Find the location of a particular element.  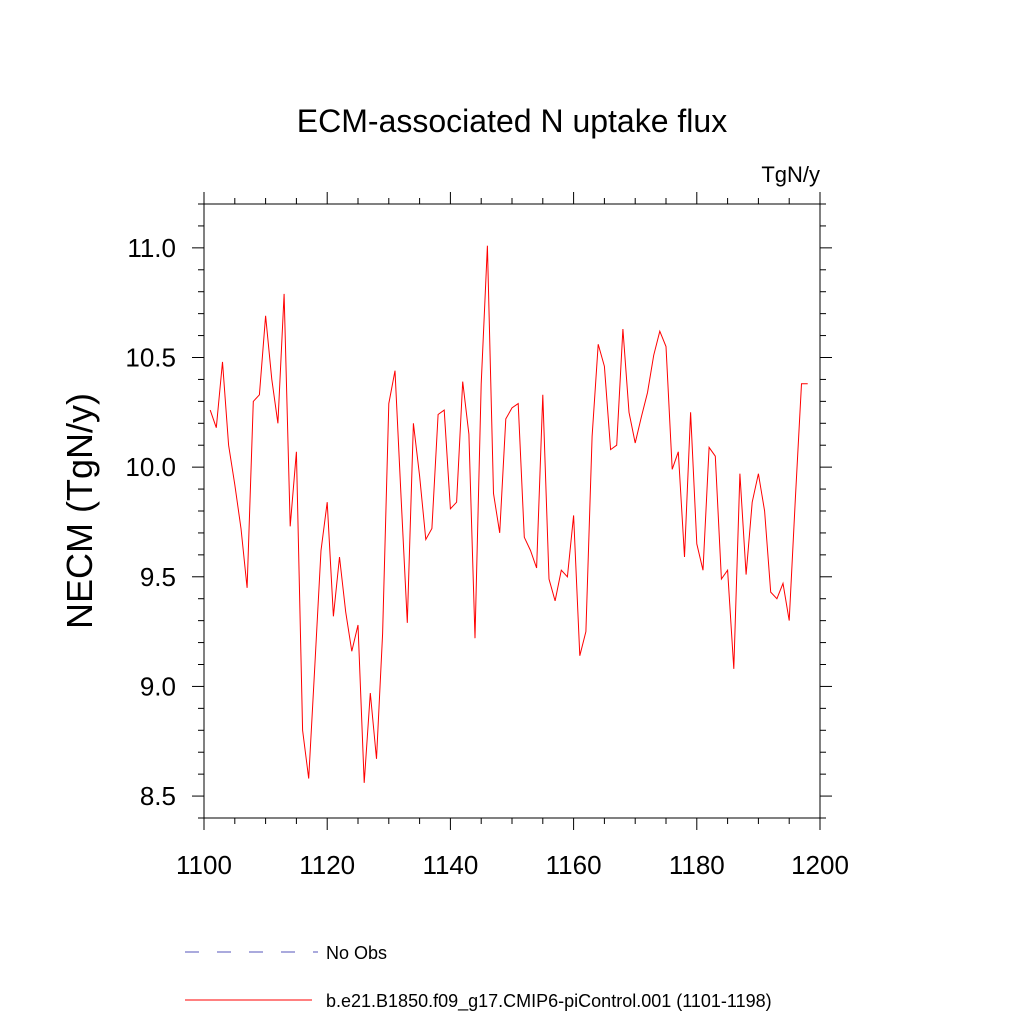

x-tick-label: 1160 is located at coordinates (574, 865).